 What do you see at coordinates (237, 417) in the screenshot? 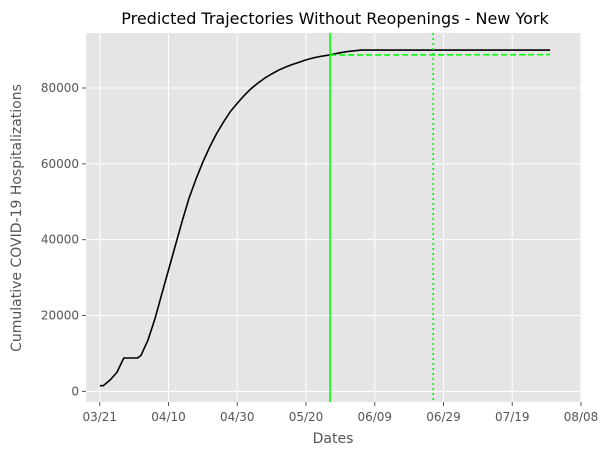
I see `x-tick-label: 04/30` at bounding box center [237, 417].